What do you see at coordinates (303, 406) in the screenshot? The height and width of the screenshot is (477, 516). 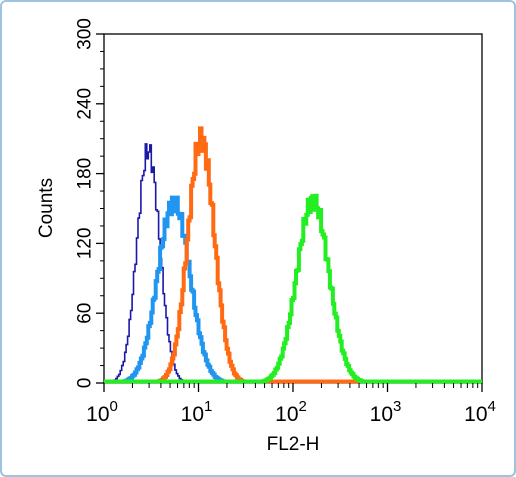 I see `x-tick-exponent: 2` at bounding box center [303, 406].